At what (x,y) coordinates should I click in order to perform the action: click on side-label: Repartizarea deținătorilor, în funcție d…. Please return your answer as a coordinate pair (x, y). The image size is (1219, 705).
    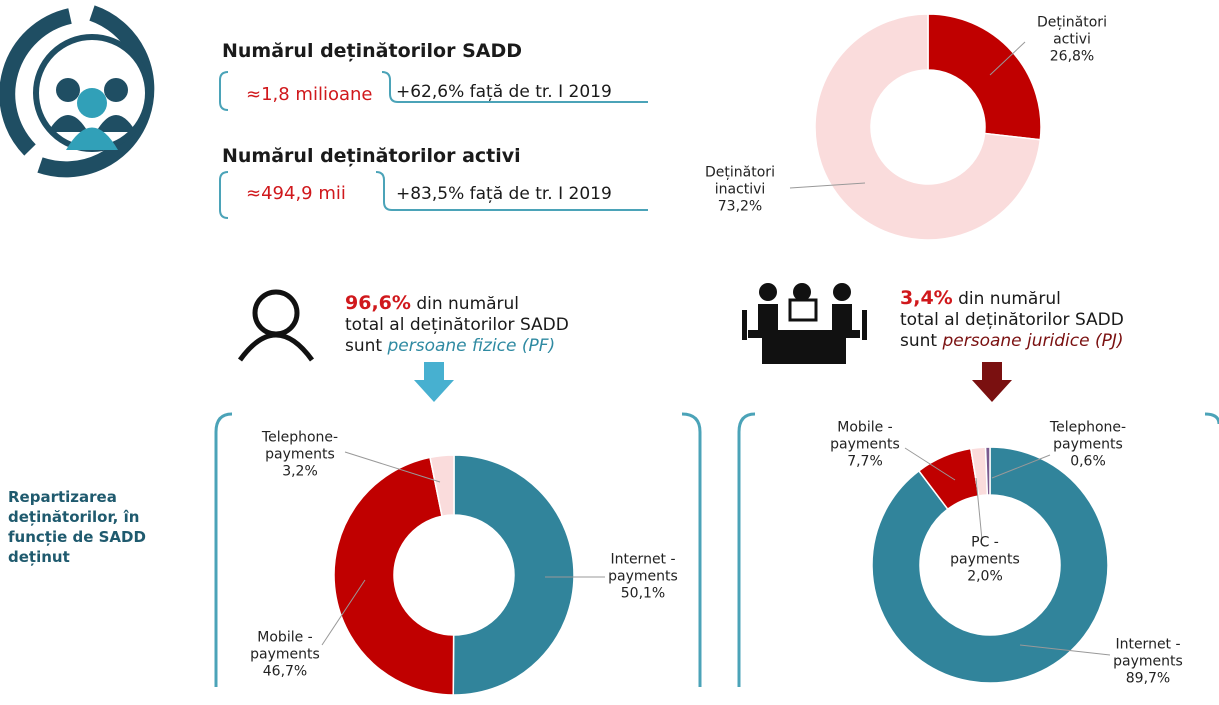
    Looking at the image, I should click on (77, 527).